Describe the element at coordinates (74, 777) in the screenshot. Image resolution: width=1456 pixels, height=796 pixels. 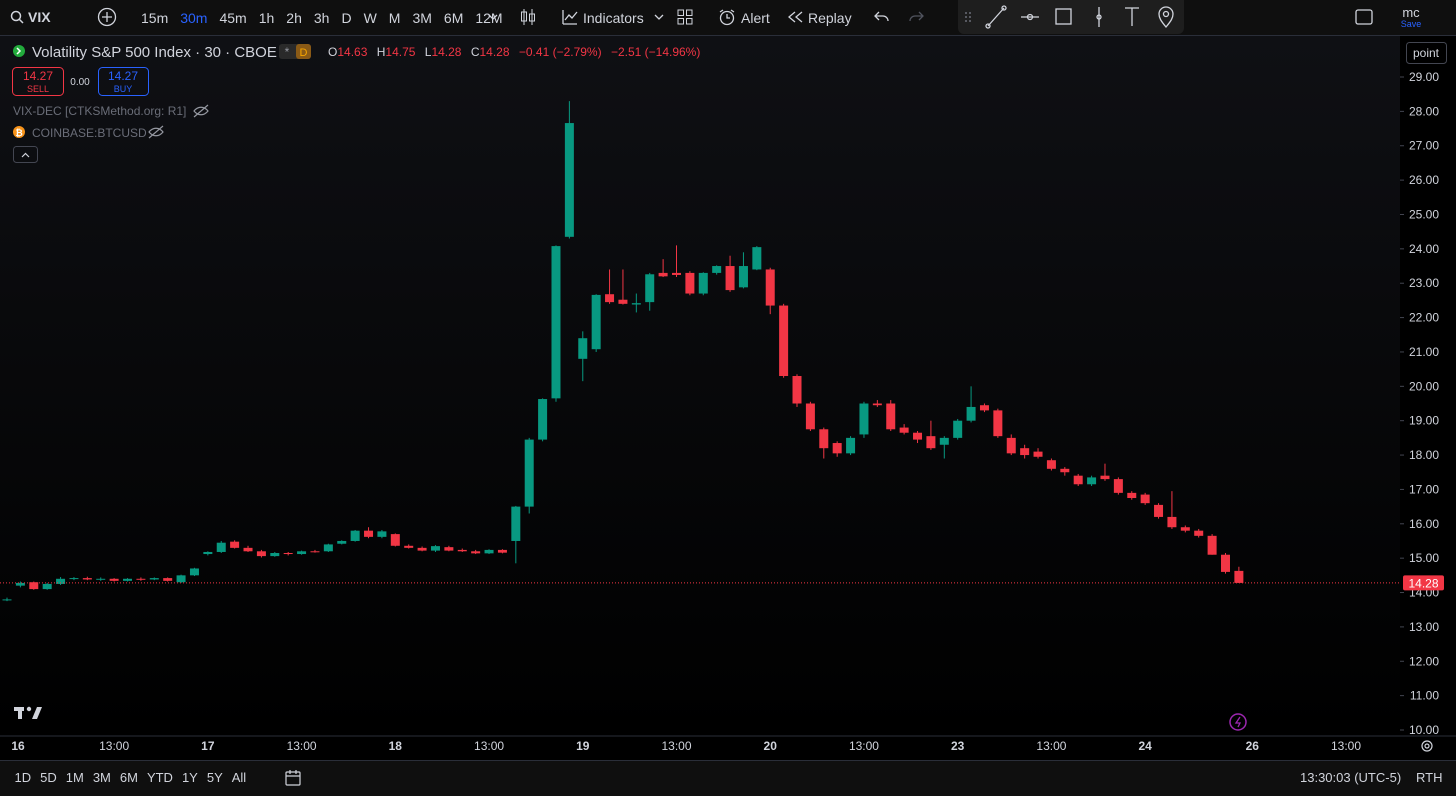
I see `range-button: 1M` at that location.